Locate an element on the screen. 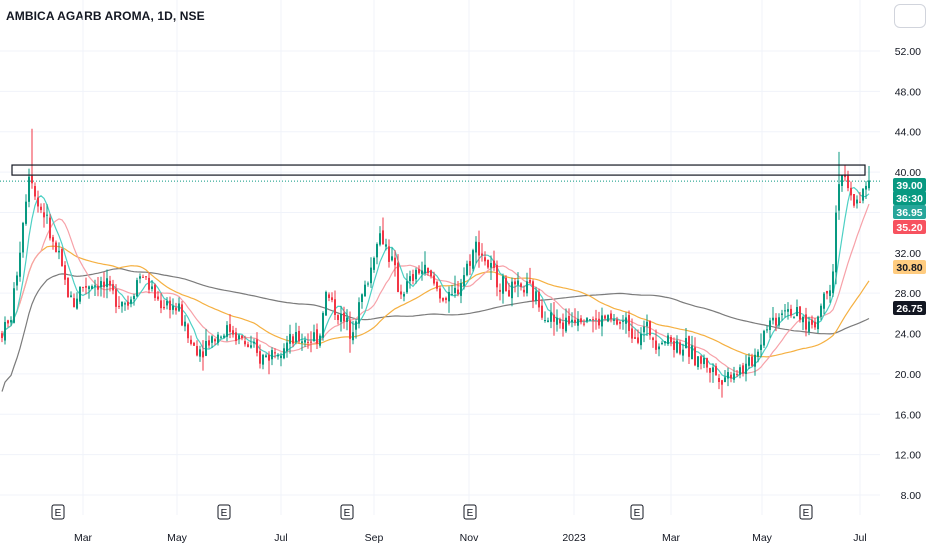  y-tick-label: 28.00 is located at coordinates (908, 294).